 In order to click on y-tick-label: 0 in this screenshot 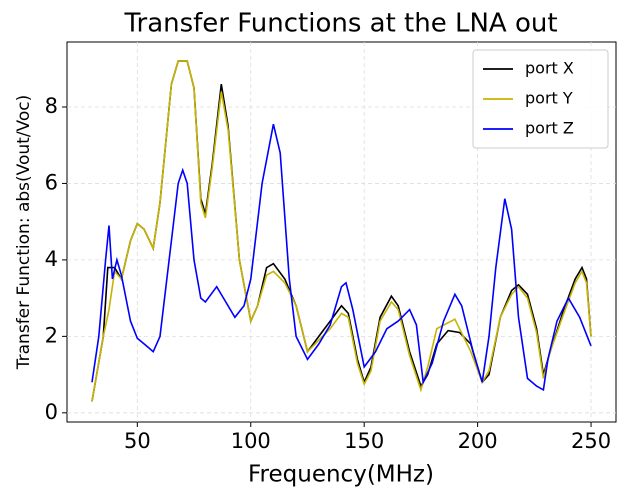, I will do `click(51, 412)`.